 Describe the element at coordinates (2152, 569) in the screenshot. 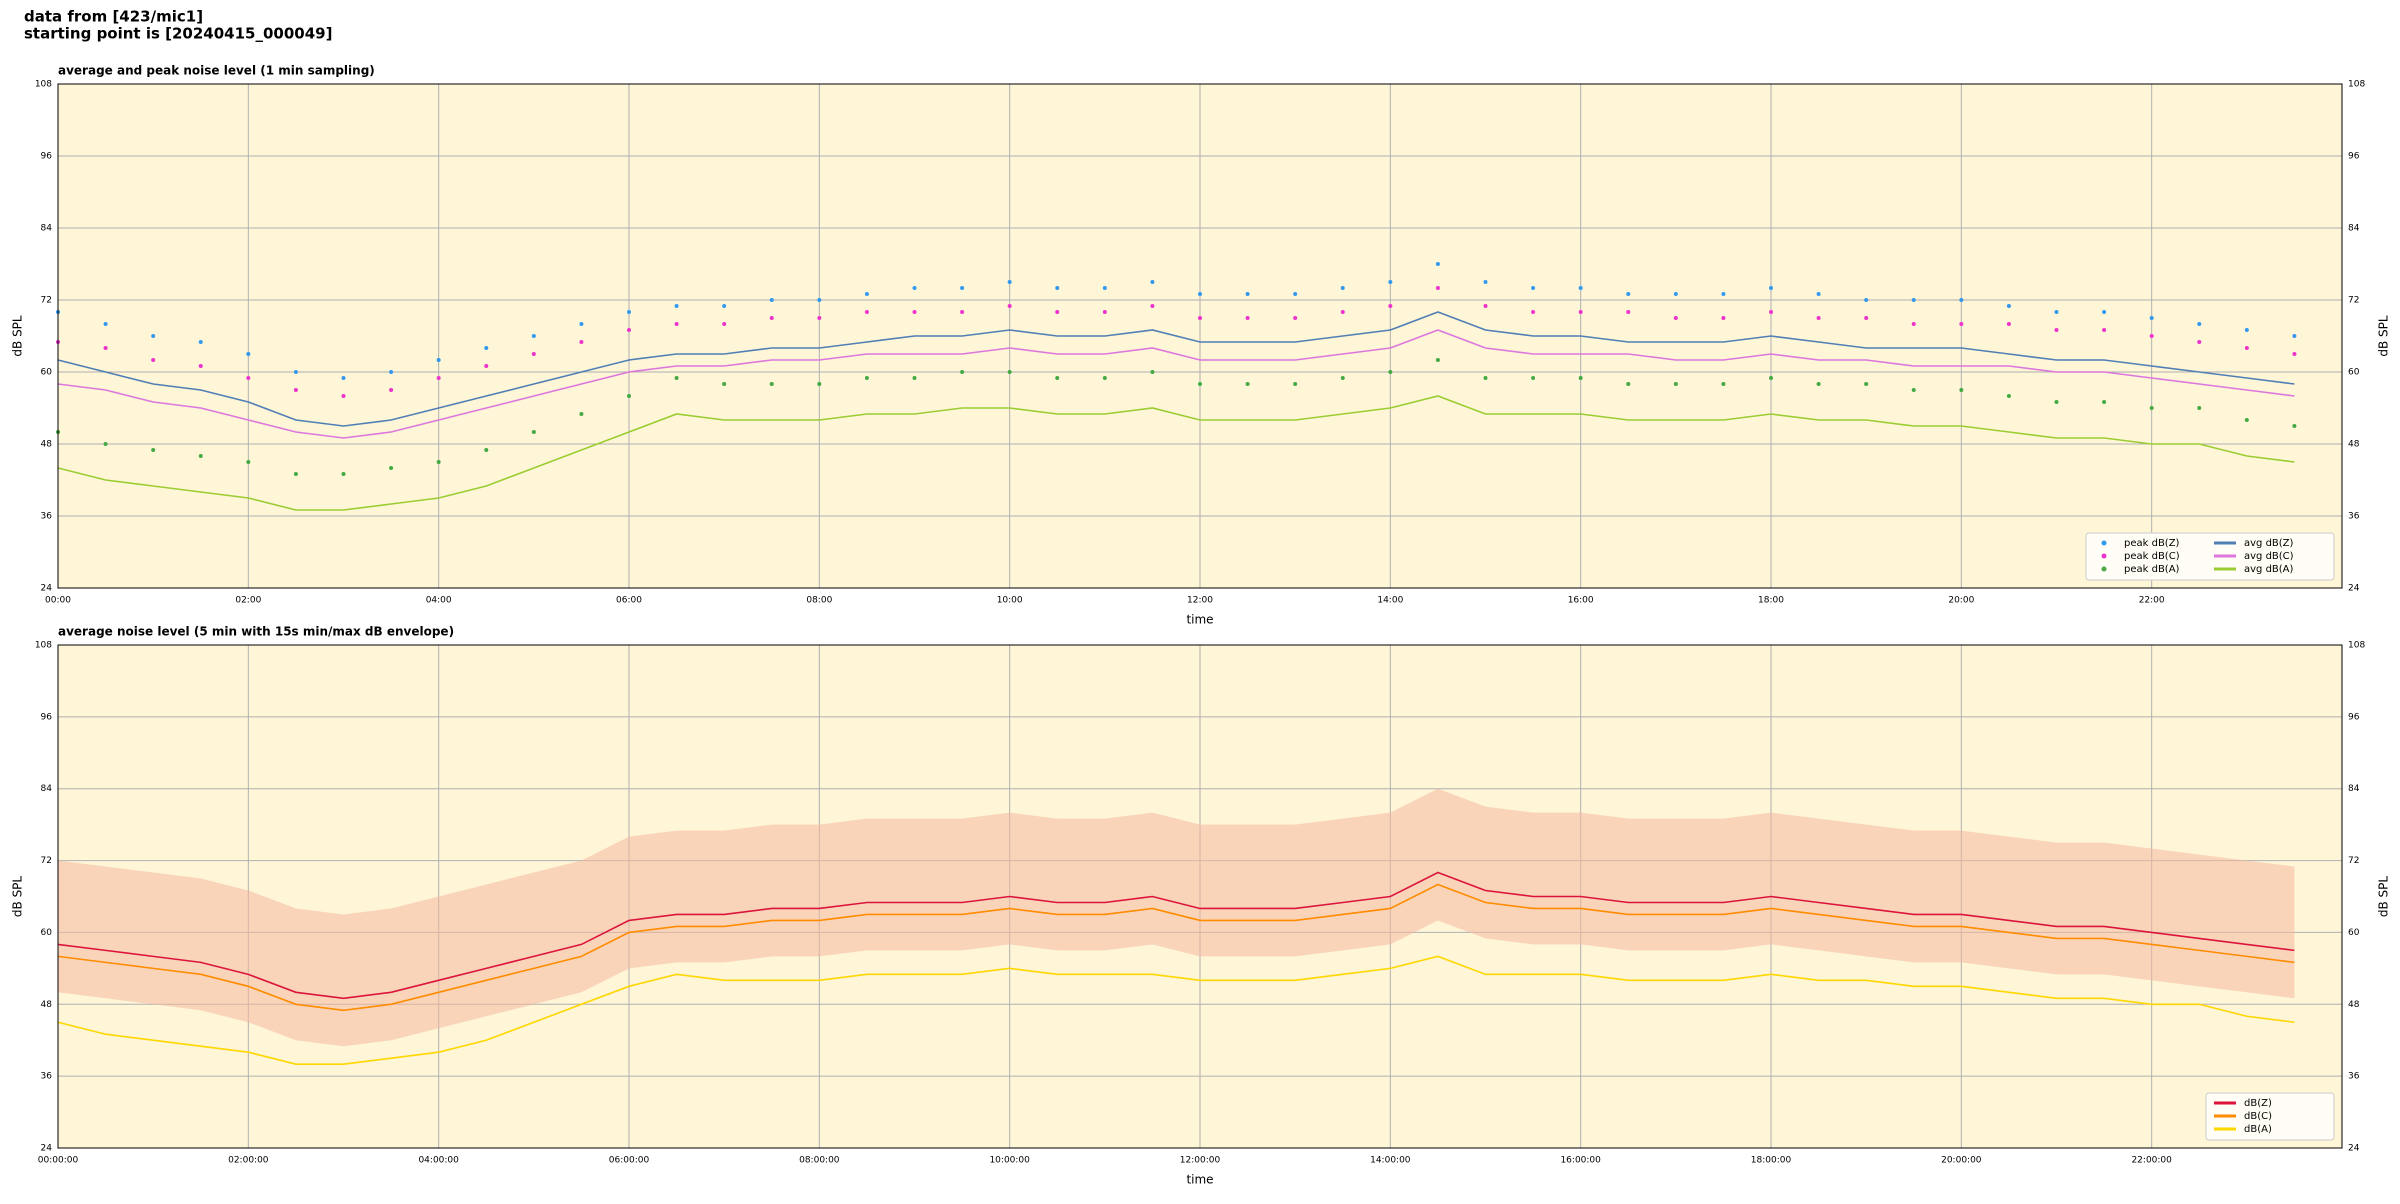

I see `legend-label: peak dB(A)` at that location.